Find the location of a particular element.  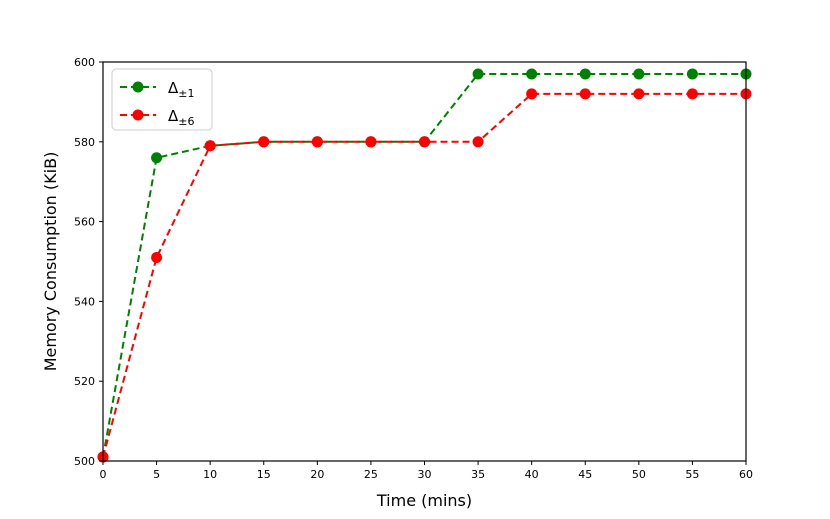

y-tick-label: 580 is located at coordinates (84, 142).